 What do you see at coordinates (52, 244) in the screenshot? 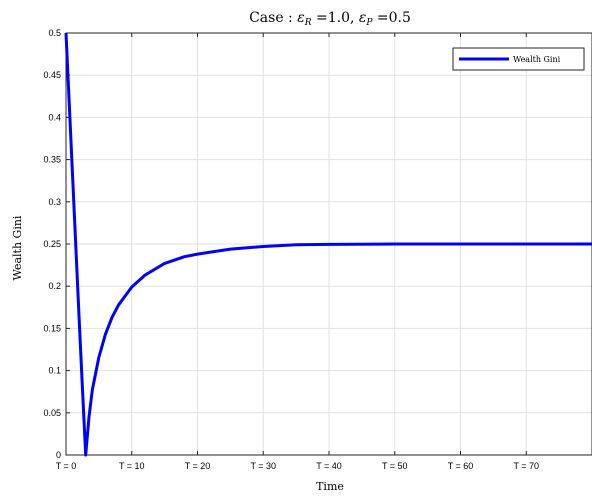
I see `y-tick-label: 0.25` at bounding box center [52, 244].